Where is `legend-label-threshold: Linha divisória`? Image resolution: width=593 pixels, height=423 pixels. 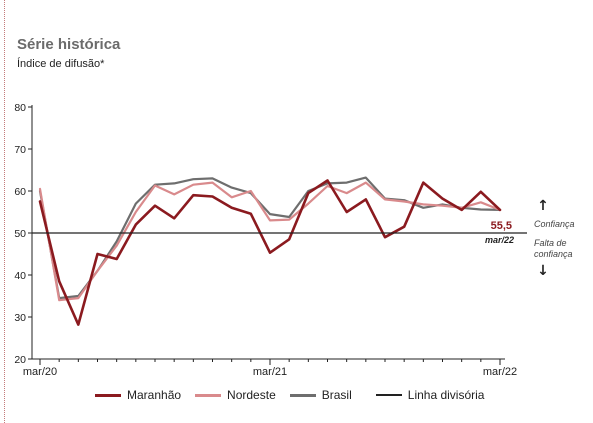 legend-label-threshold: Linha divisória is located at coordinates (446, 395).